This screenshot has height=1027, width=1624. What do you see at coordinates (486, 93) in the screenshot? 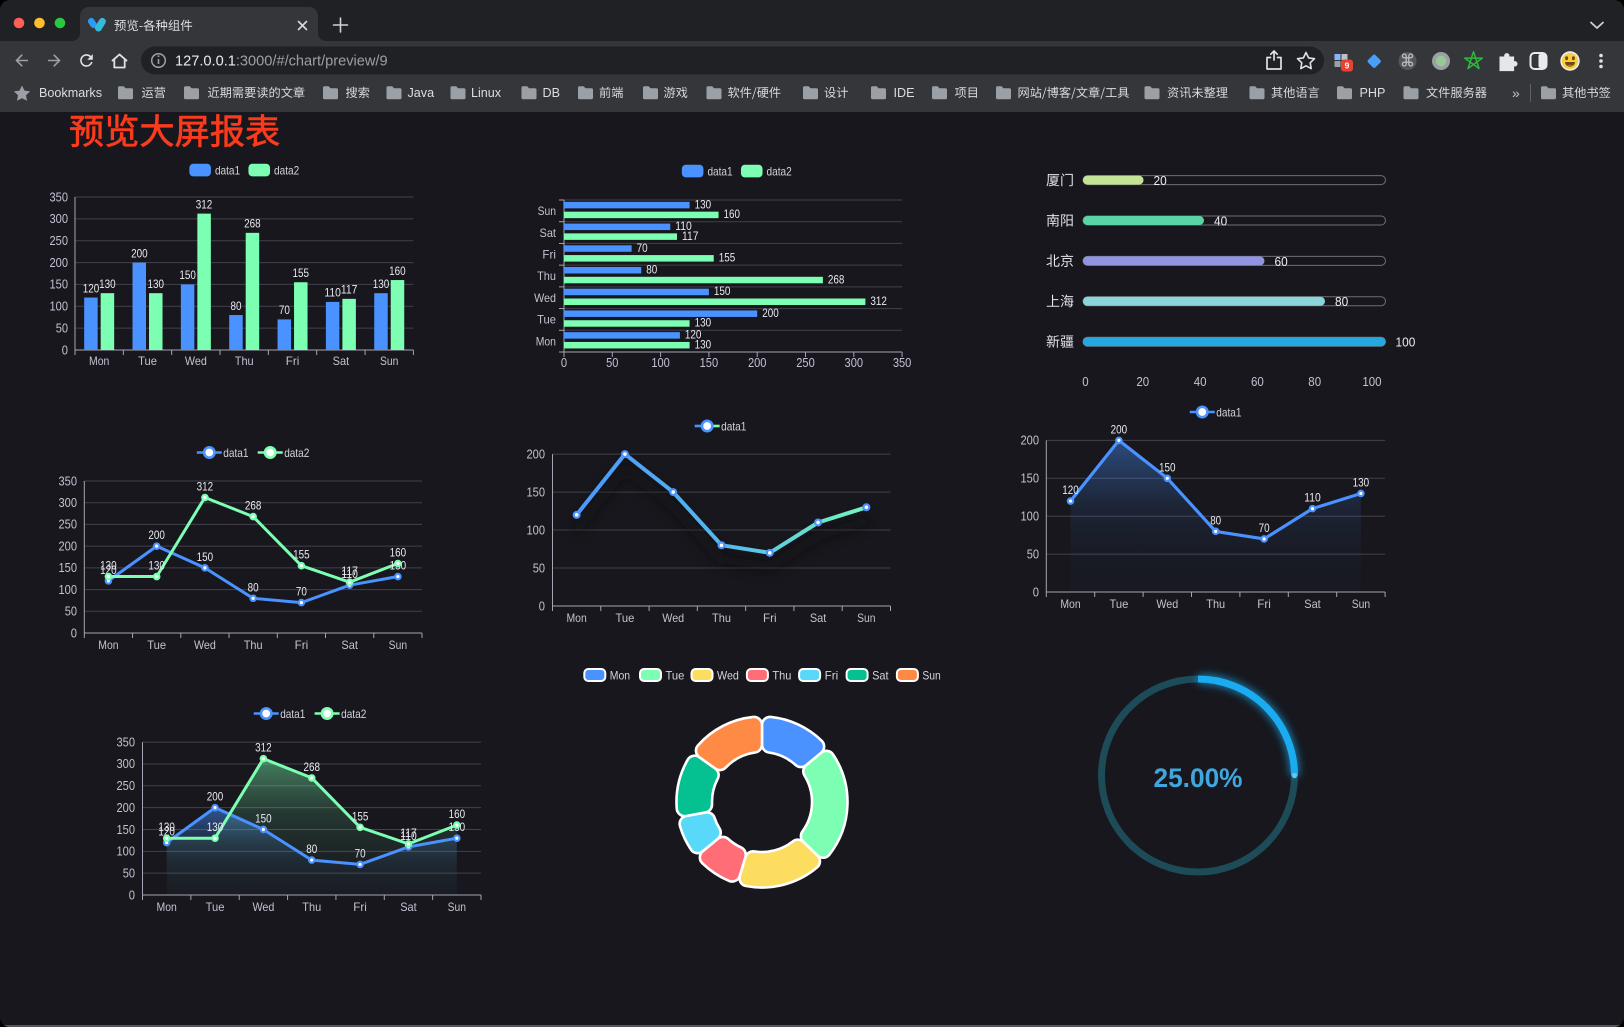
I see `svg-text: Linux` at bounding box center [486, 93].